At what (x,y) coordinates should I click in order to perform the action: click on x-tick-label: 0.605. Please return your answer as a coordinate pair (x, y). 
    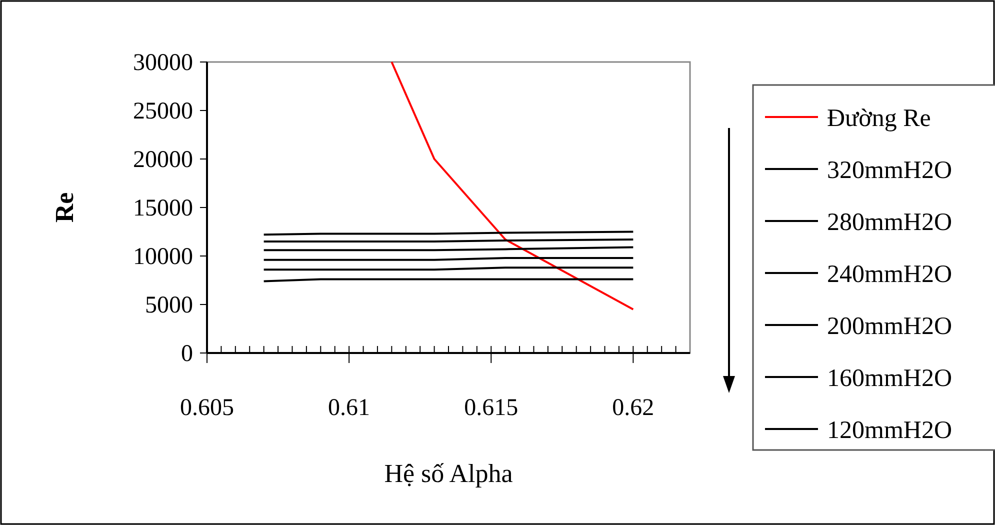
    Looking at the image, I should click on (207, 408).